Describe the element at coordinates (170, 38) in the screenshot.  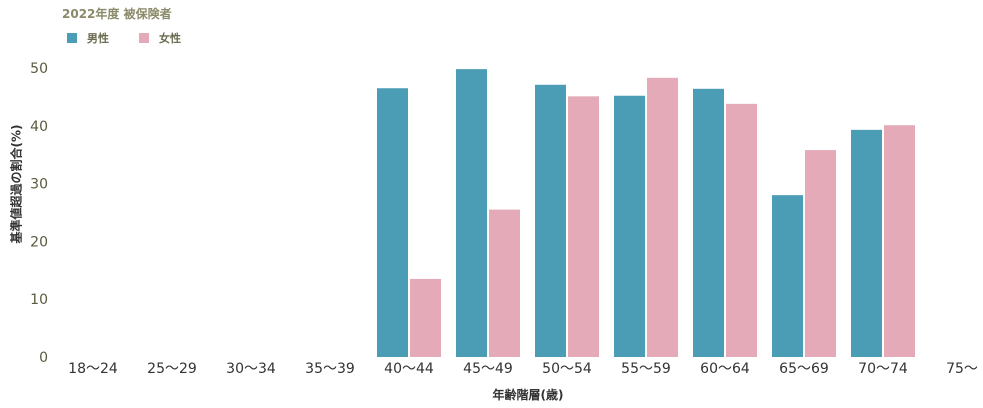
I see `legend-label-female: 女性` at that location.